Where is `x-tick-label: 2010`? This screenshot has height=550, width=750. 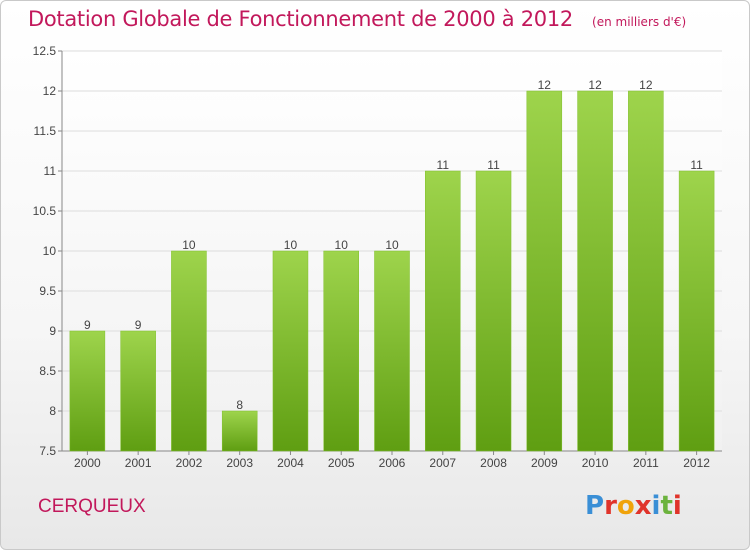 x-tick-label: 2010 is located at coordinates (595, 463).